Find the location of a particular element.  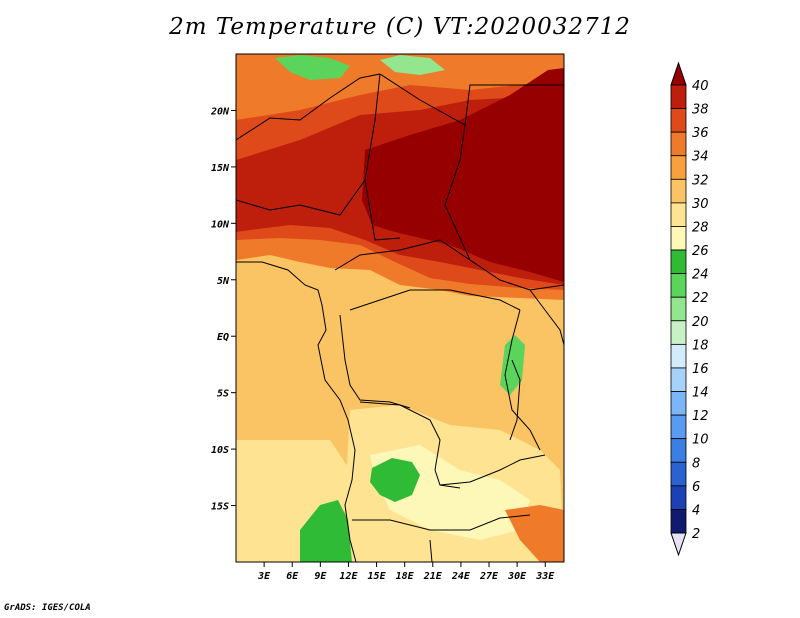

chart-title: 2m Temperature (C) VT:2020032712 is located at coordinates (400, 27).